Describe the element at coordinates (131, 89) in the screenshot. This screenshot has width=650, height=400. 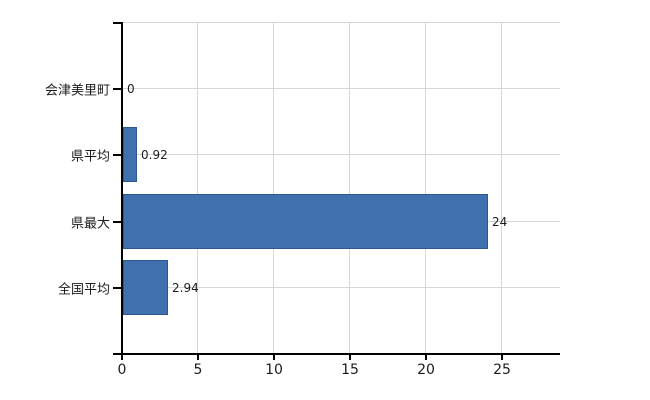
I see `value-label: 0` at that location.